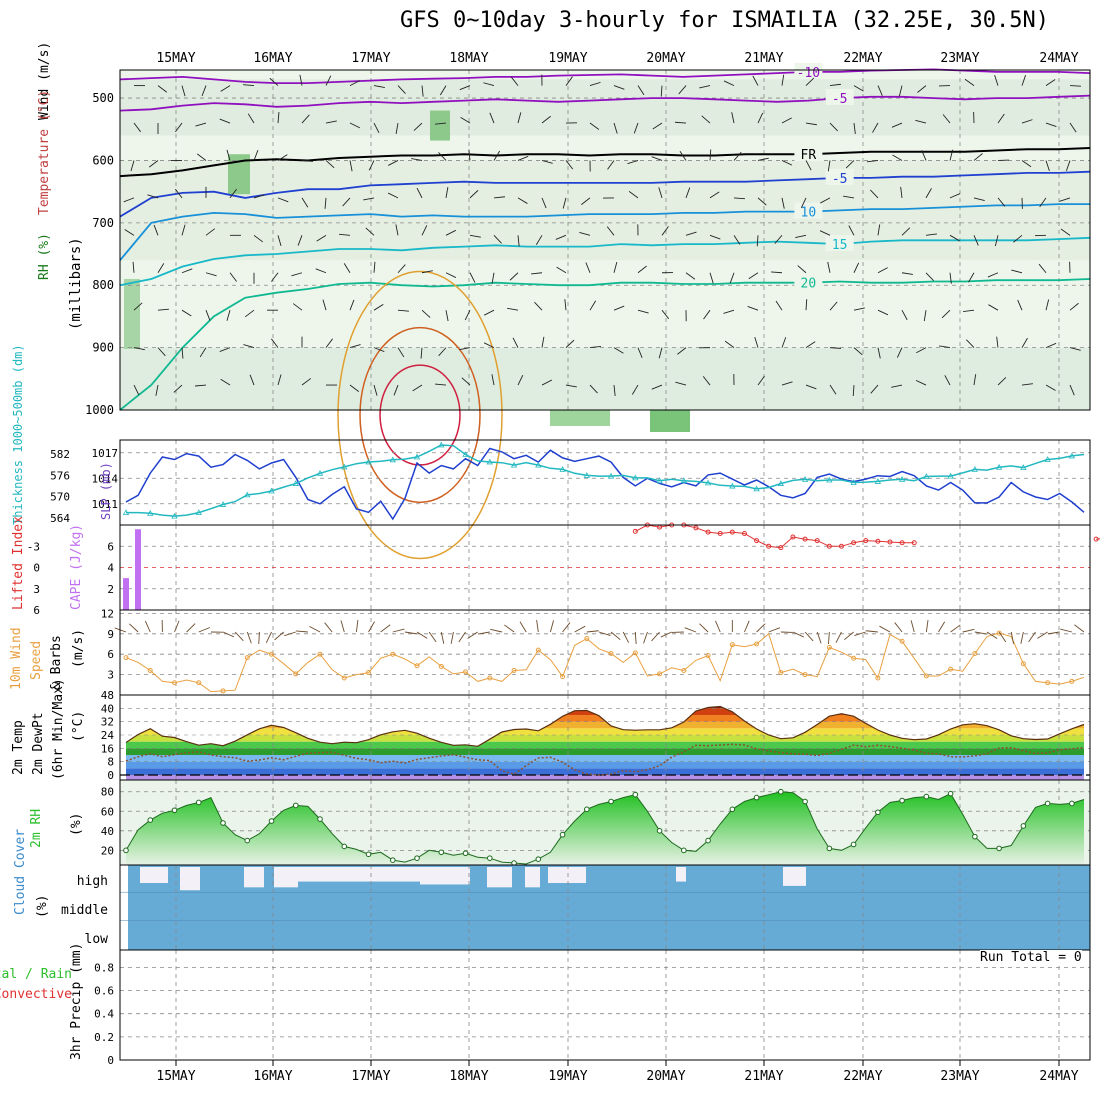  I want to click on temp-unit-label: (°C), so click(78, 726).